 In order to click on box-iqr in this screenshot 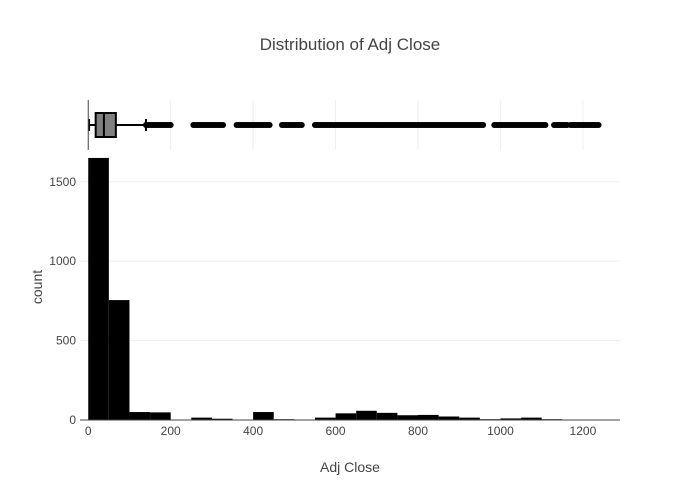, I will do `click(105, 125)`.